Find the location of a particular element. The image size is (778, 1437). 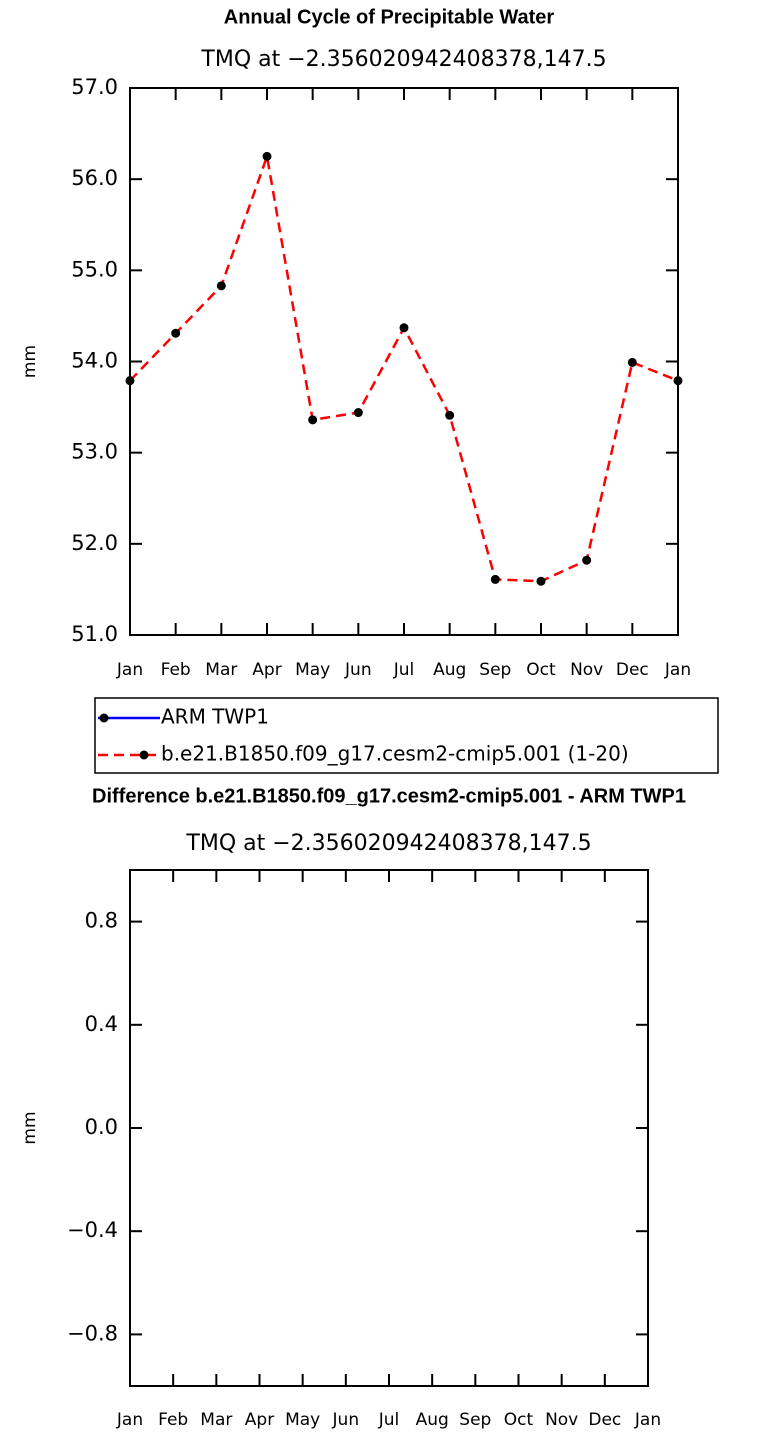

legend-box is located at coordinates (406, 735).